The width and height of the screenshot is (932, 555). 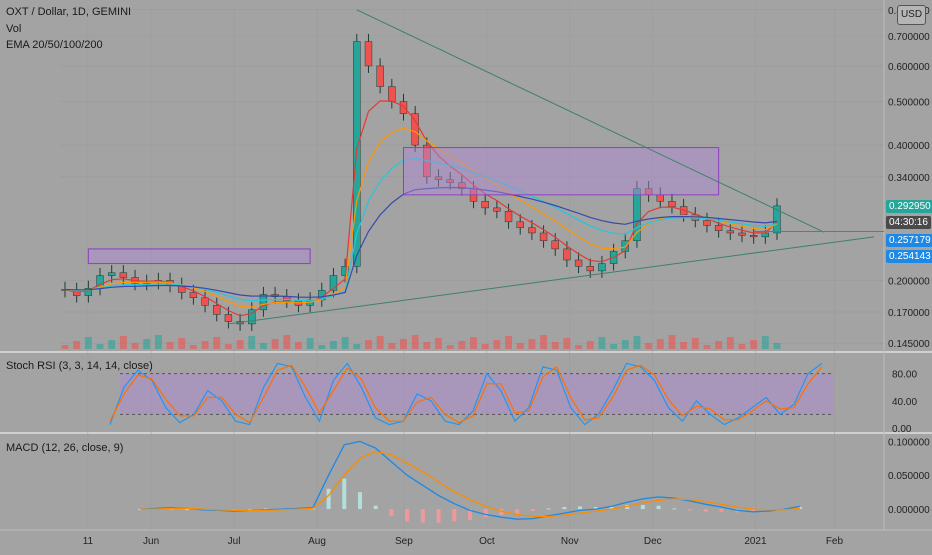 What do you see at coordinates (65, 448) in the screenshot?
I see `macd-label: MACD (12, 26, close, 9)` at bounding box center [65, 448].